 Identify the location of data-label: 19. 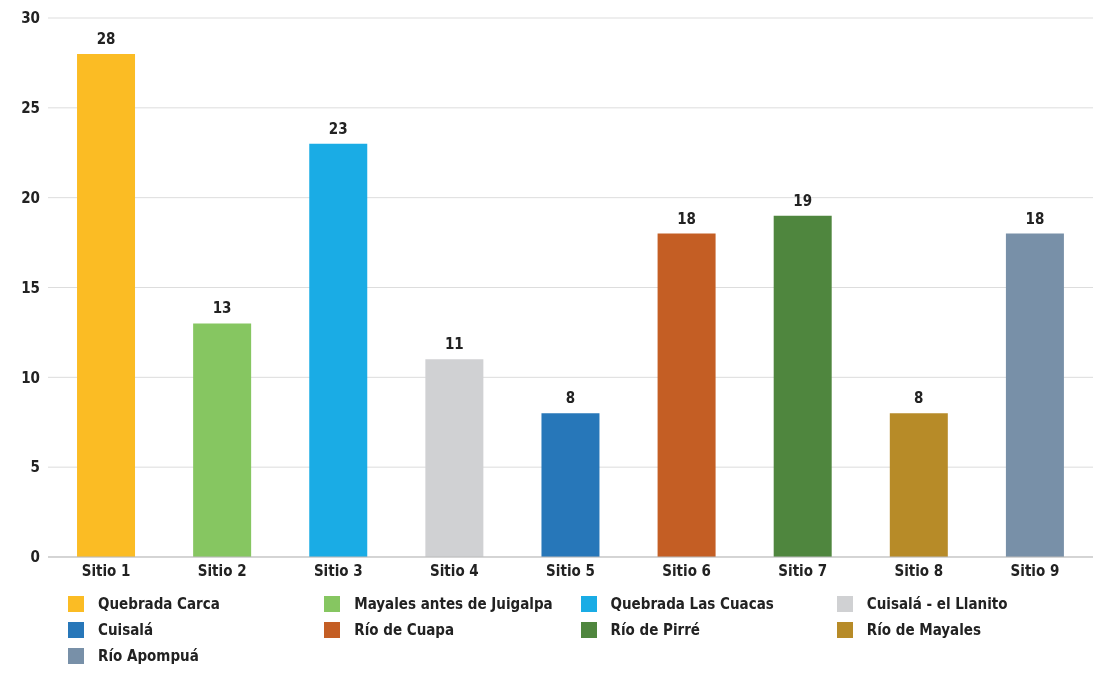
(803, 200).